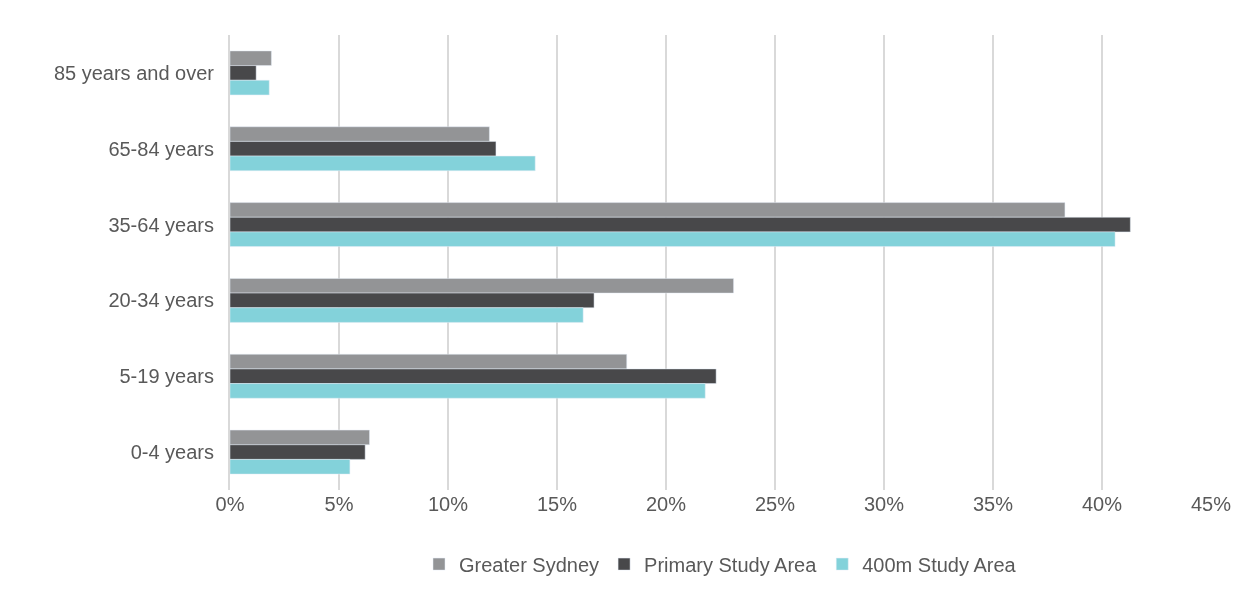  What do you see at coordinates (666, 504) in the screenshot?
I see `x-tick-label: 20%` at bounding box center [666, 504].